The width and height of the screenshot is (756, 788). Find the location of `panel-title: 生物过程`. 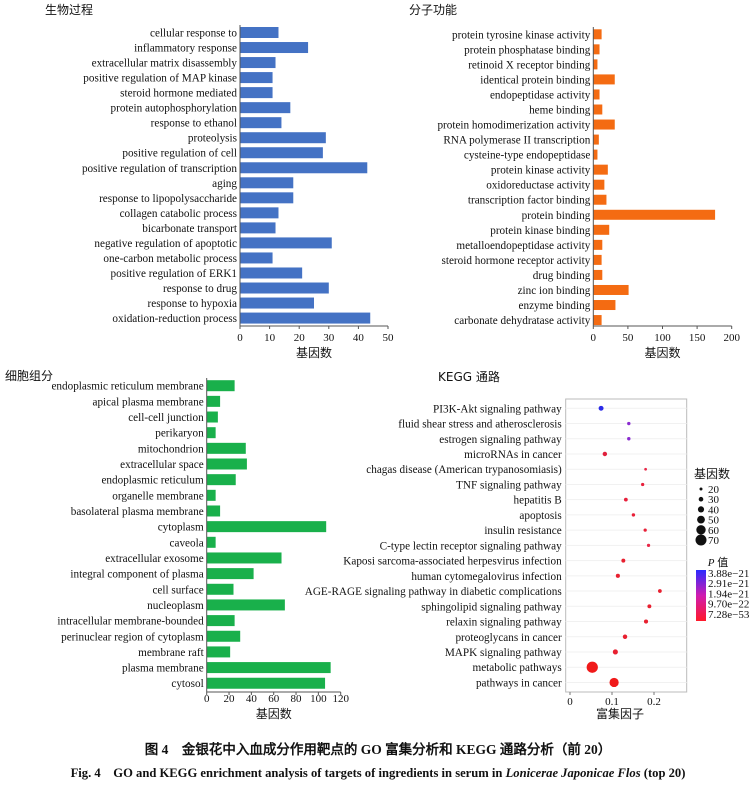

panel-title: 生物过程 is located at coordinates (69, 9).